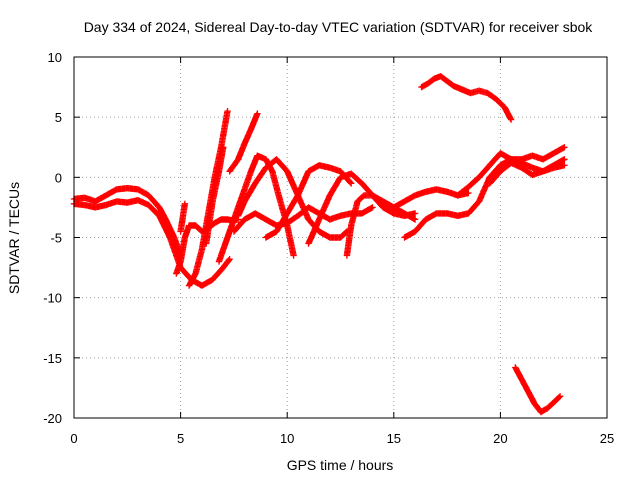  Describe the element at coordinates (607, 438) in the screenshot. I see `x-tick-label: 25` at that location.